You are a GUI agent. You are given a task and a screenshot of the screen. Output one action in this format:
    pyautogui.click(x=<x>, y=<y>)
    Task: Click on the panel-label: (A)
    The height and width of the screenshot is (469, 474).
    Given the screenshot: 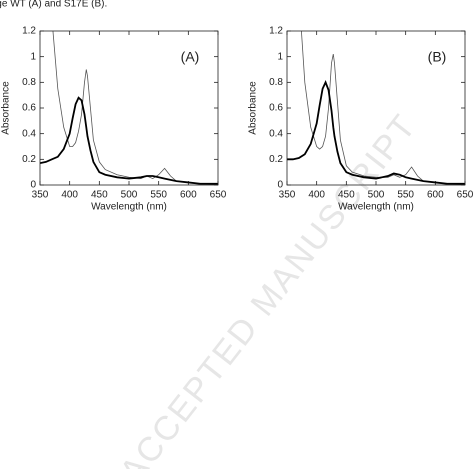 What is the action you would take?
    pyautogui.click(x=190, y=57)
    